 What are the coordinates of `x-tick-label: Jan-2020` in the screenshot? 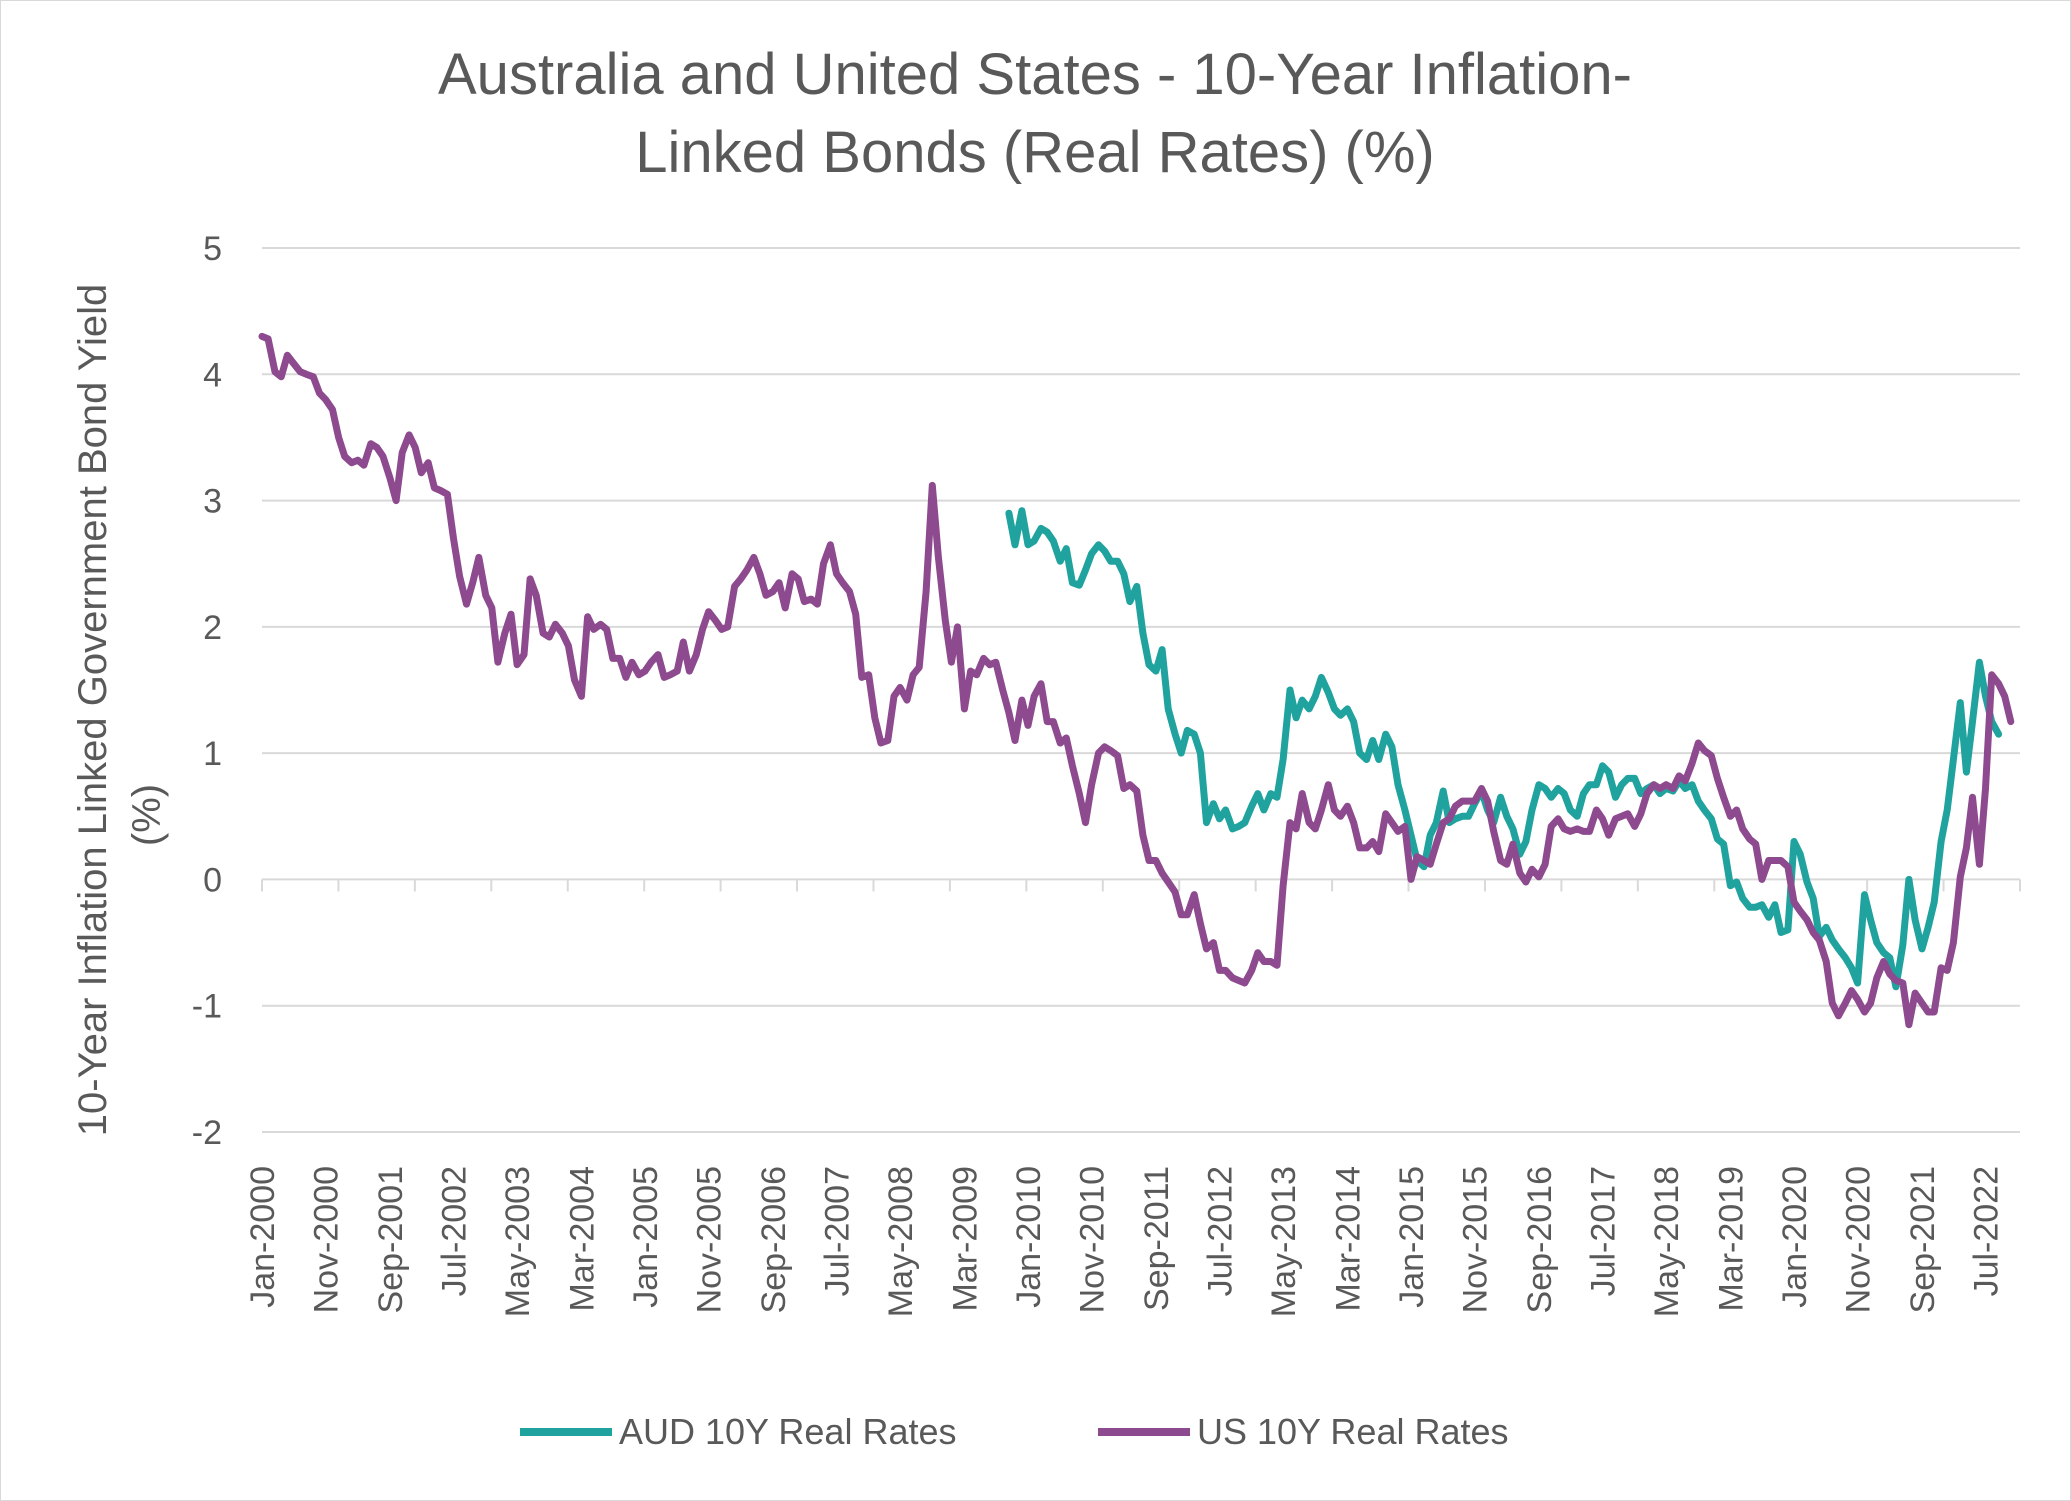 It's located at (1795, 1237).